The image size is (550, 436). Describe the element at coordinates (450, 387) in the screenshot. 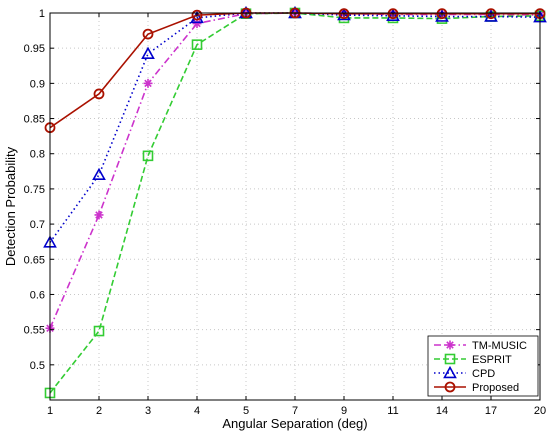

I see `legend-marker-proposed` at that location.